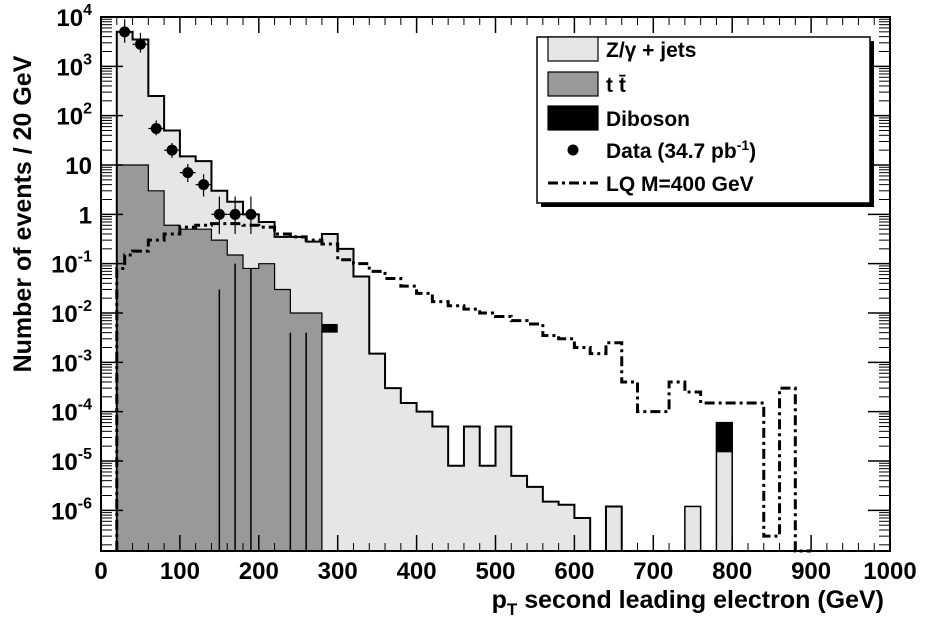 The image size is (927, 618). What do you see at coordinates (616, 85) in the screenshot?
I see `legend-label-ttbar: t t̄` at bounding box center [616, 85].